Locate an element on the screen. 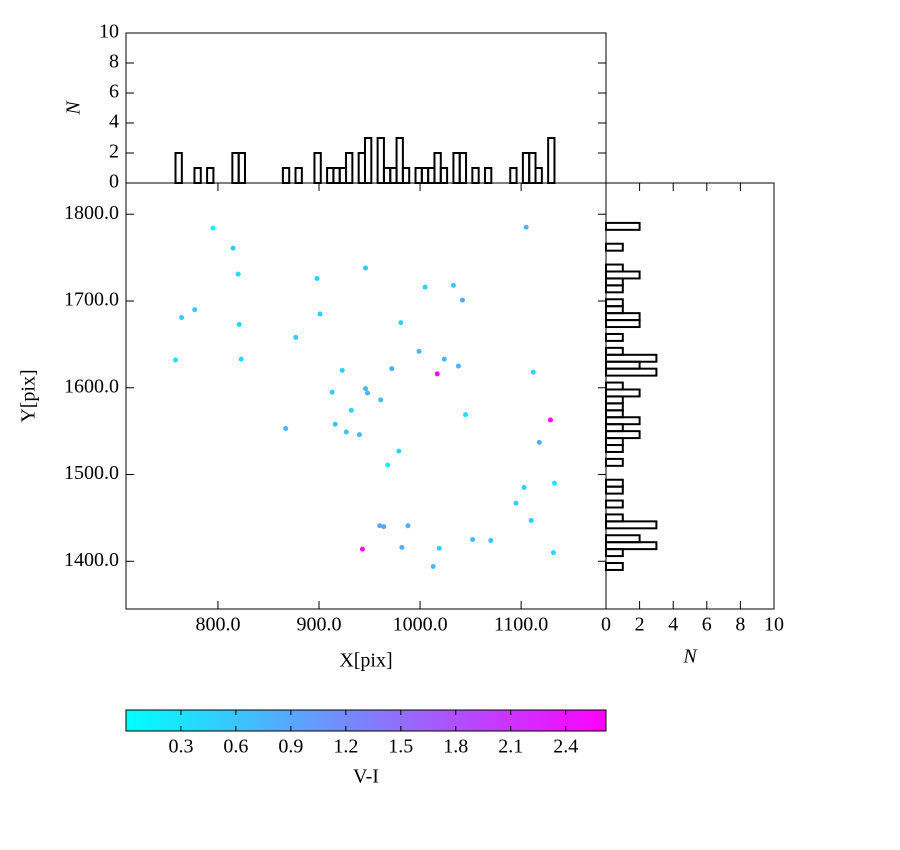 This screenshot has width=900, height=850. y-tick-label: 4 is located at coordinates (114, 122).